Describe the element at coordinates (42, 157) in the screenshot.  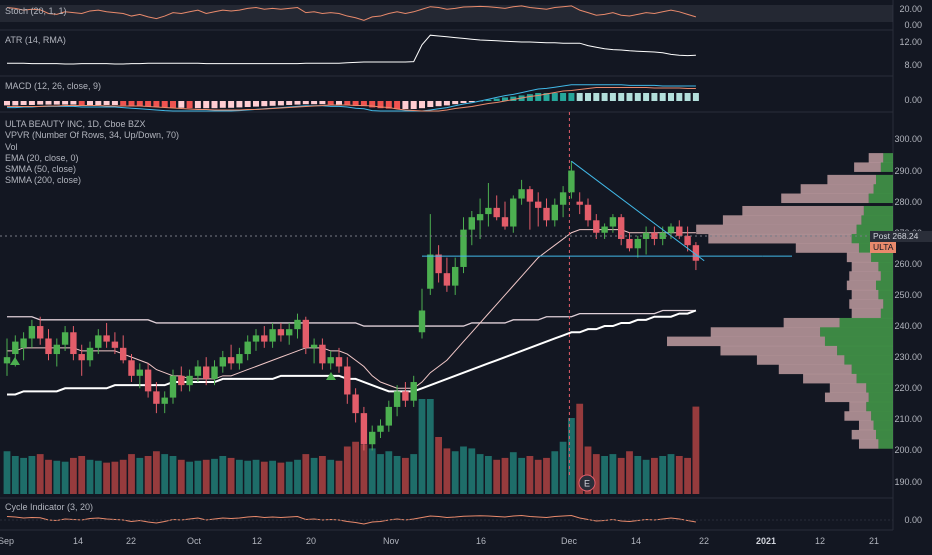
I see `indicator-ema-label: EMA (20, close, 0)` at that location.